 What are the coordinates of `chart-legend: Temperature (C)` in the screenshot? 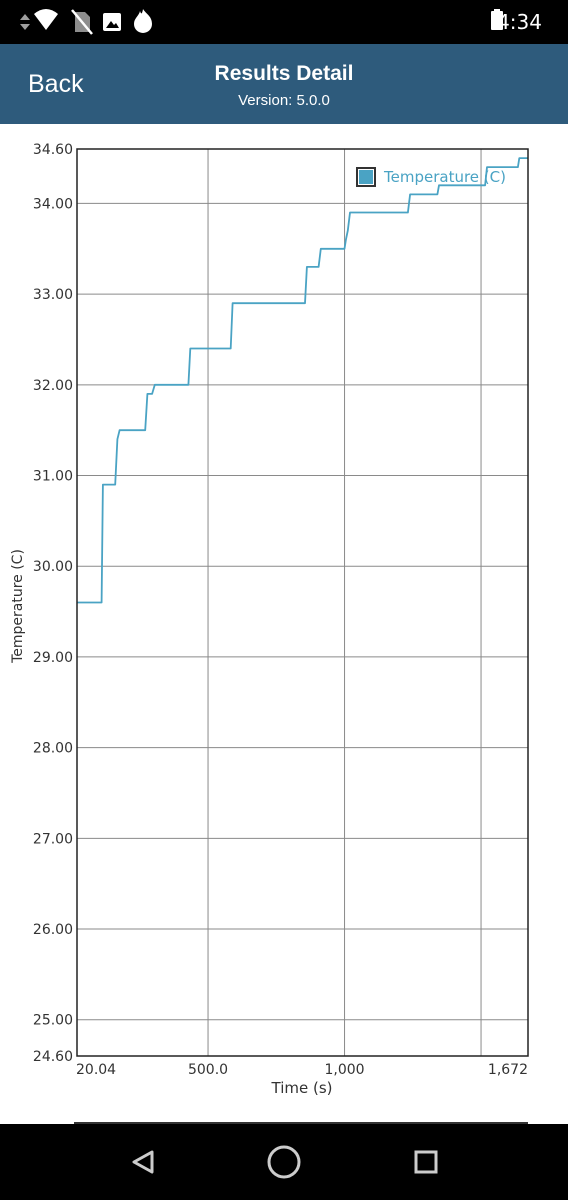 It's located at (431, 177).